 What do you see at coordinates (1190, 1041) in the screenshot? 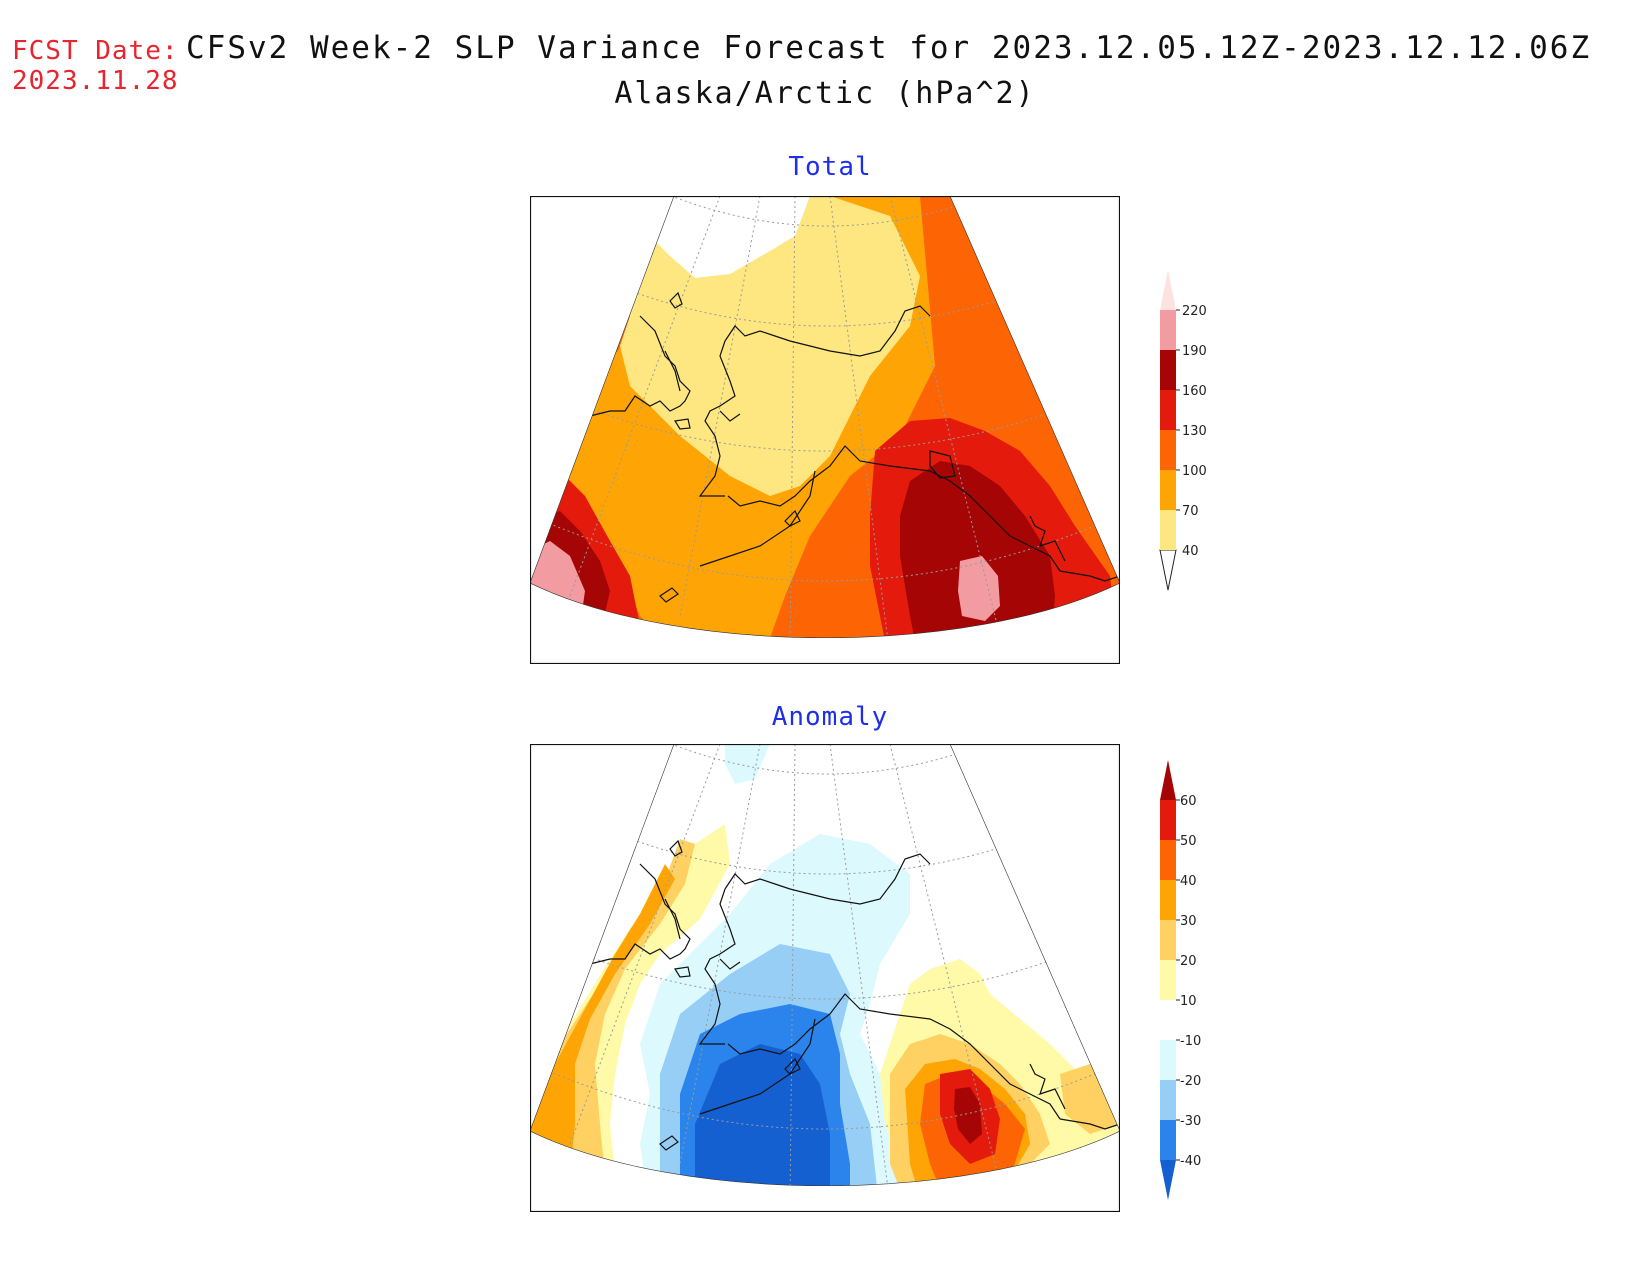
I see `anomaly-cbar-label: -10` at bounding box center [1190, 1041].